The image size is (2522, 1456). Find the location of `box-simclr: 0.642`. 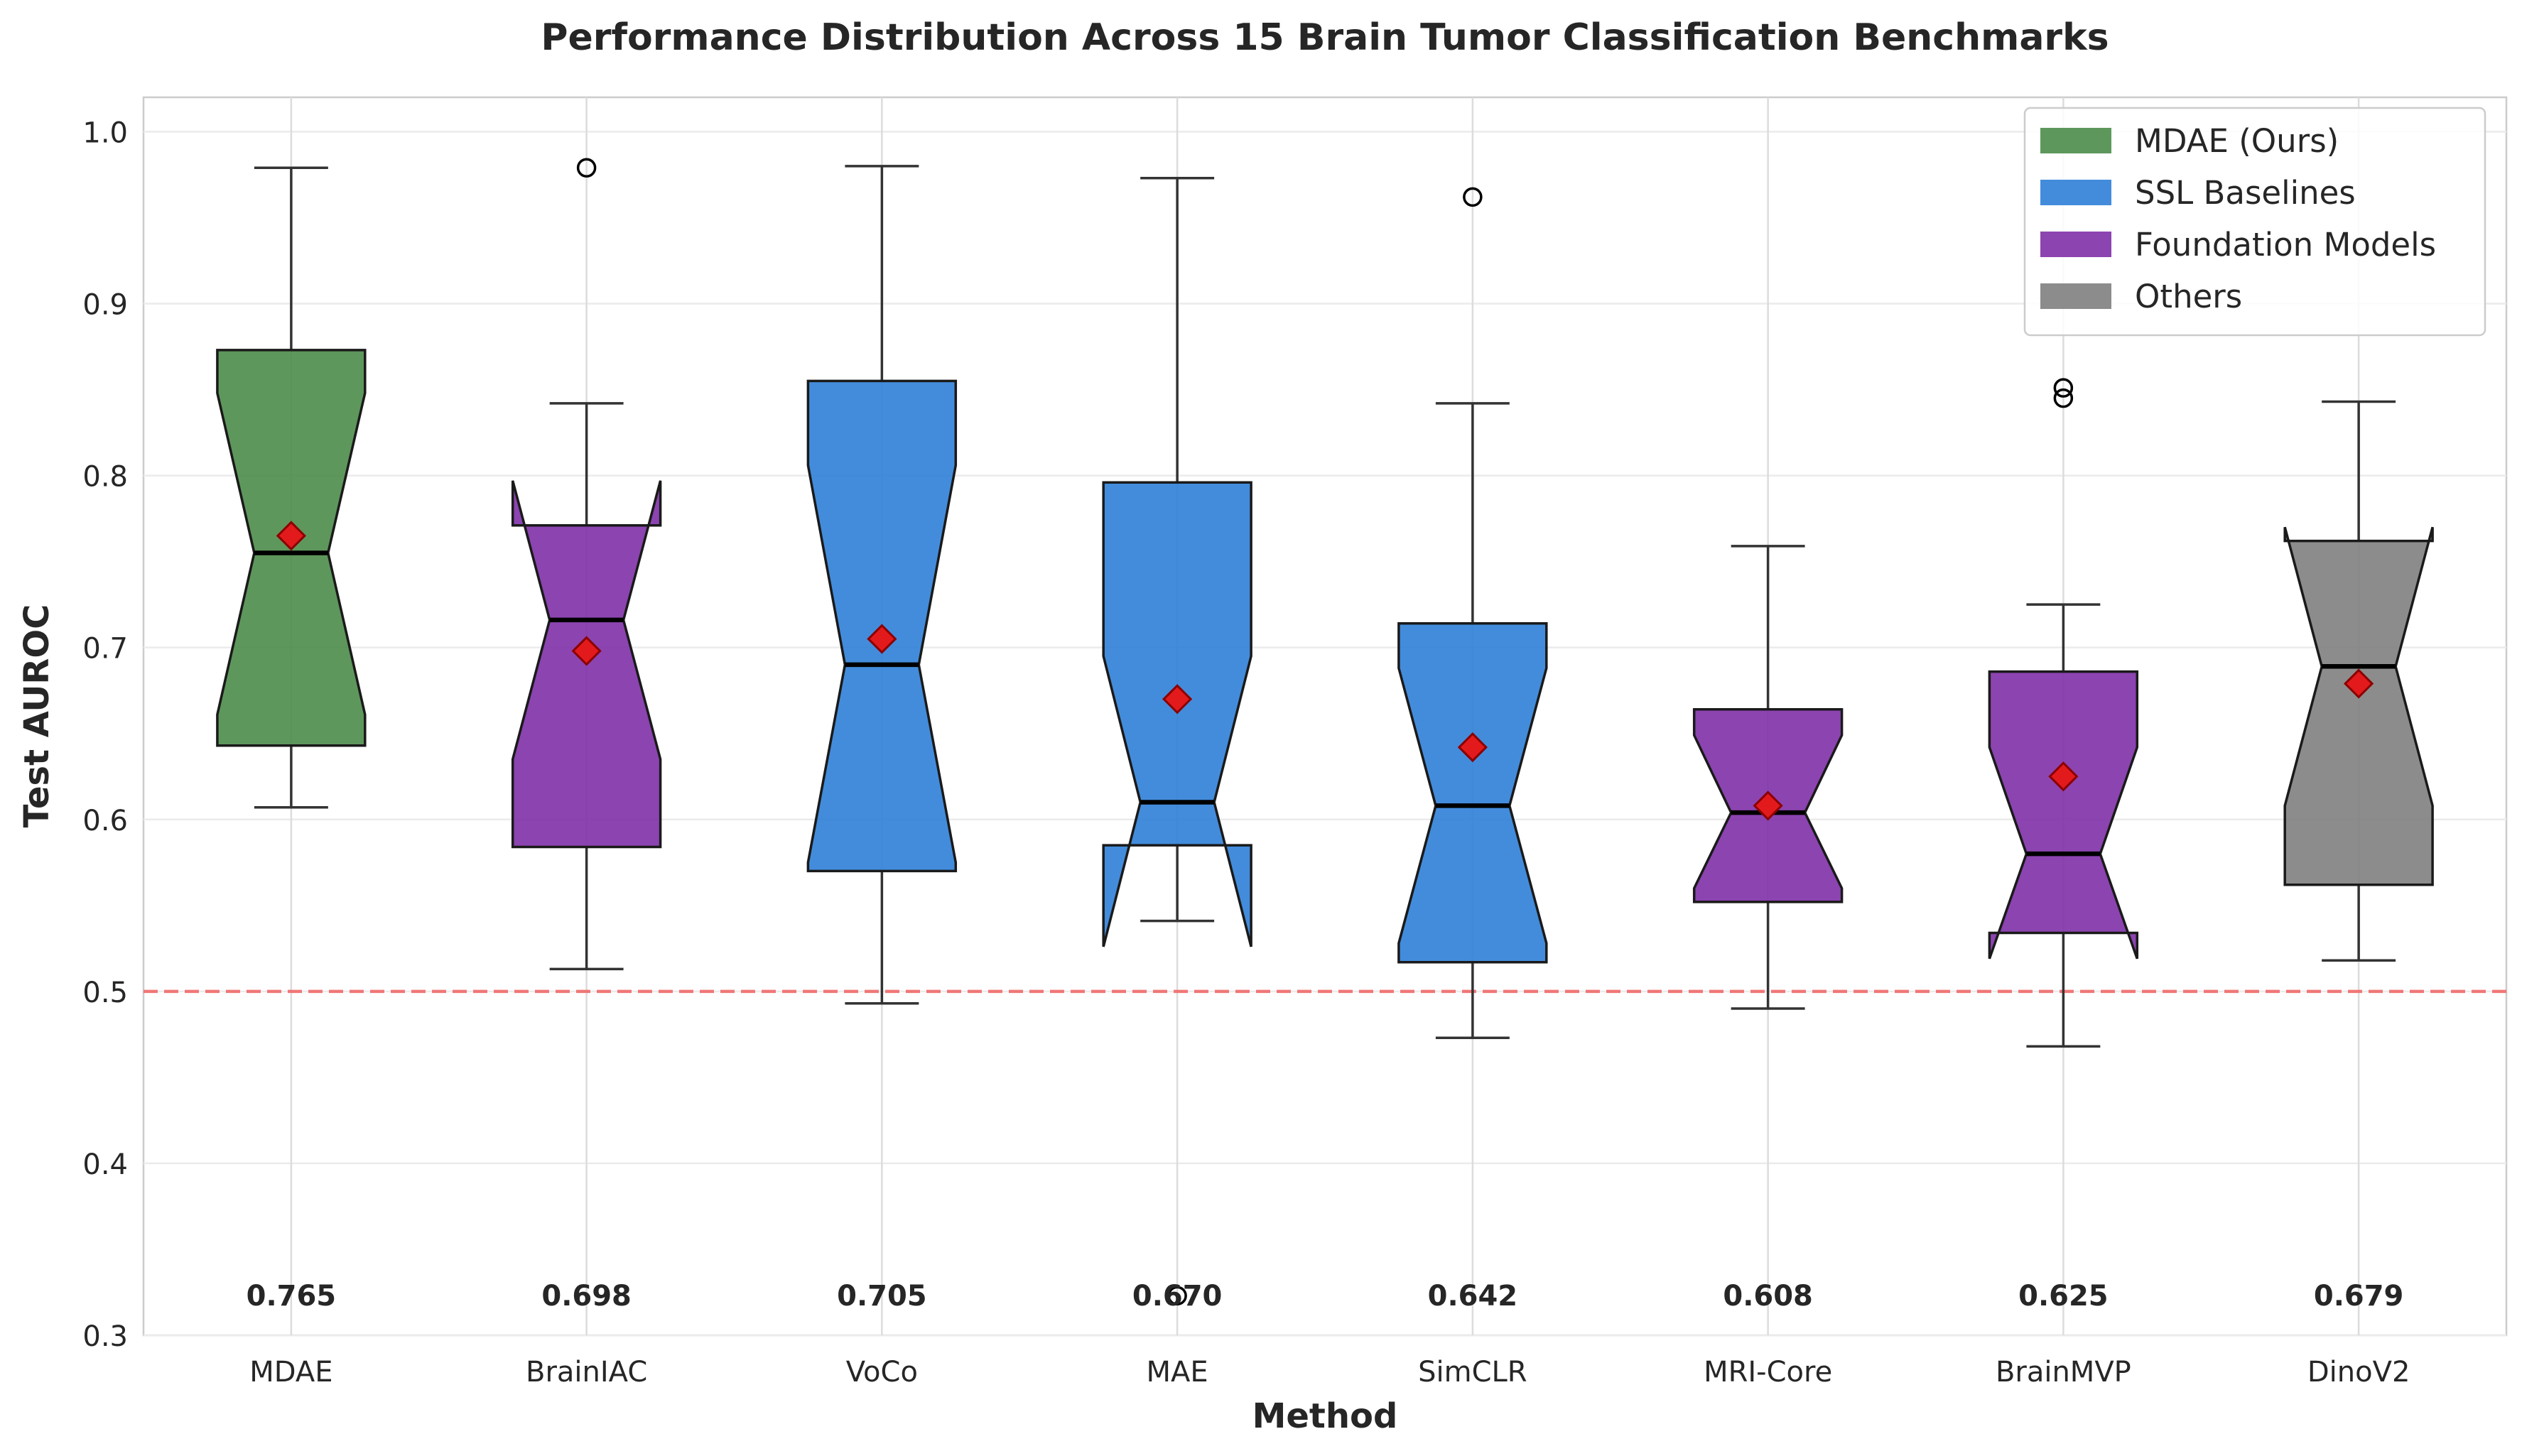

box-simclr: 0.642 is located at coordinates (1472, 750).